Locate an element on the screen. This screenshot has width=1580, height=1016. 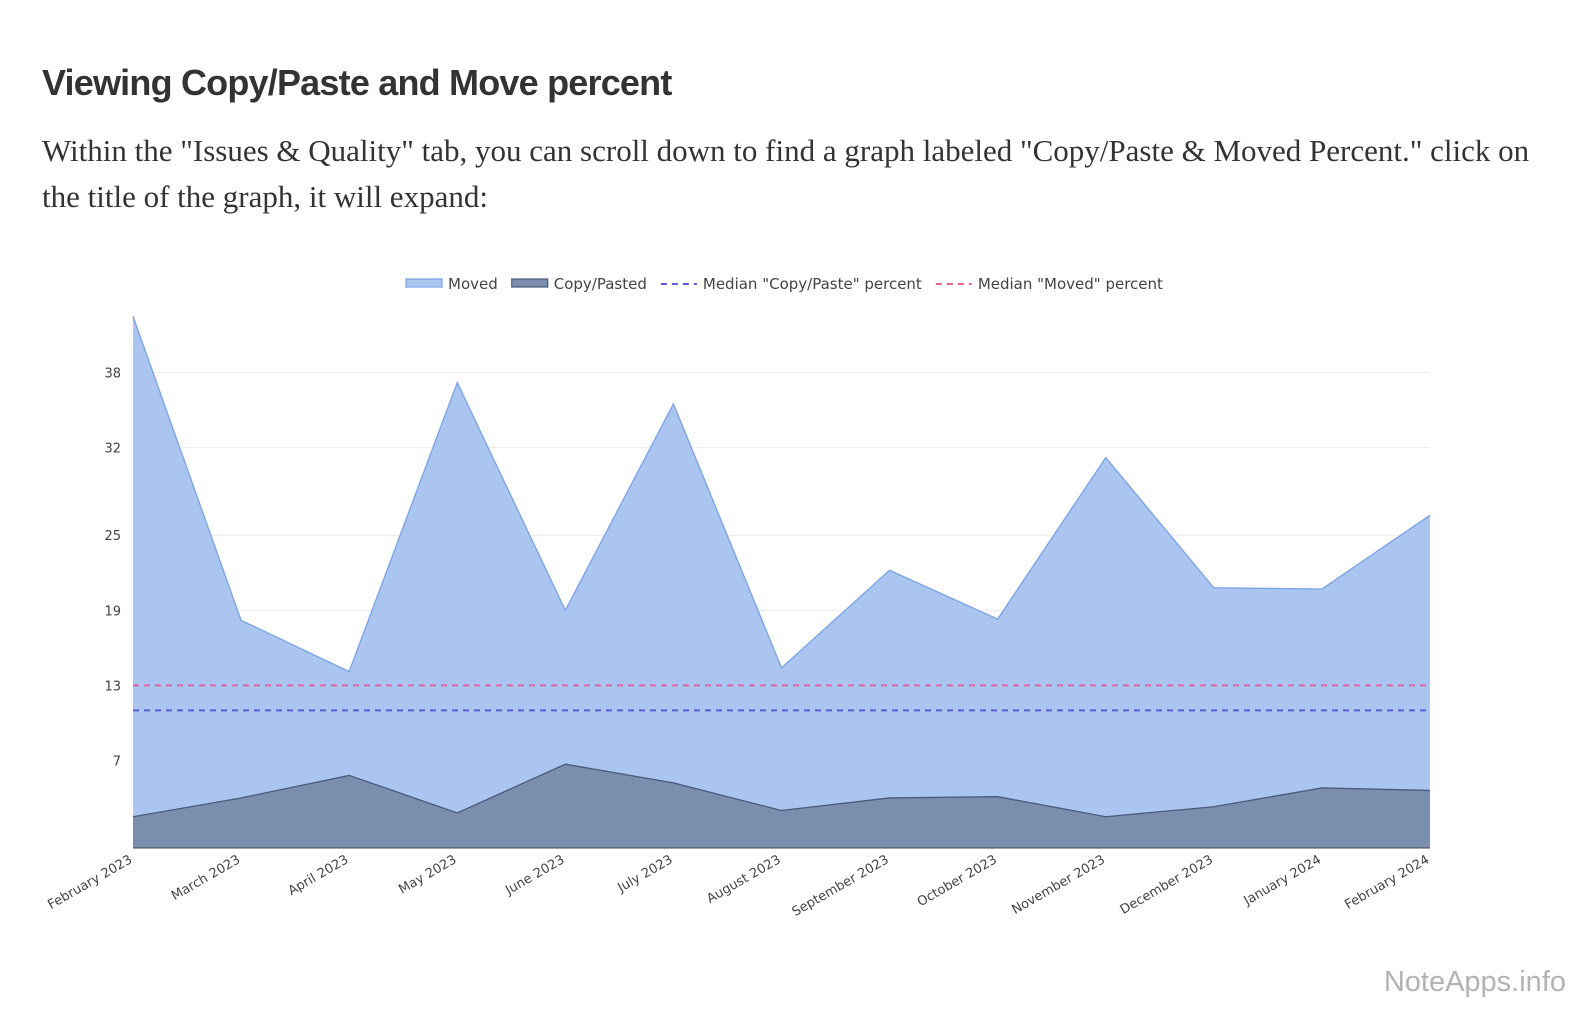
y-tick-label-3: 25 is located at coordinates (112, 536).